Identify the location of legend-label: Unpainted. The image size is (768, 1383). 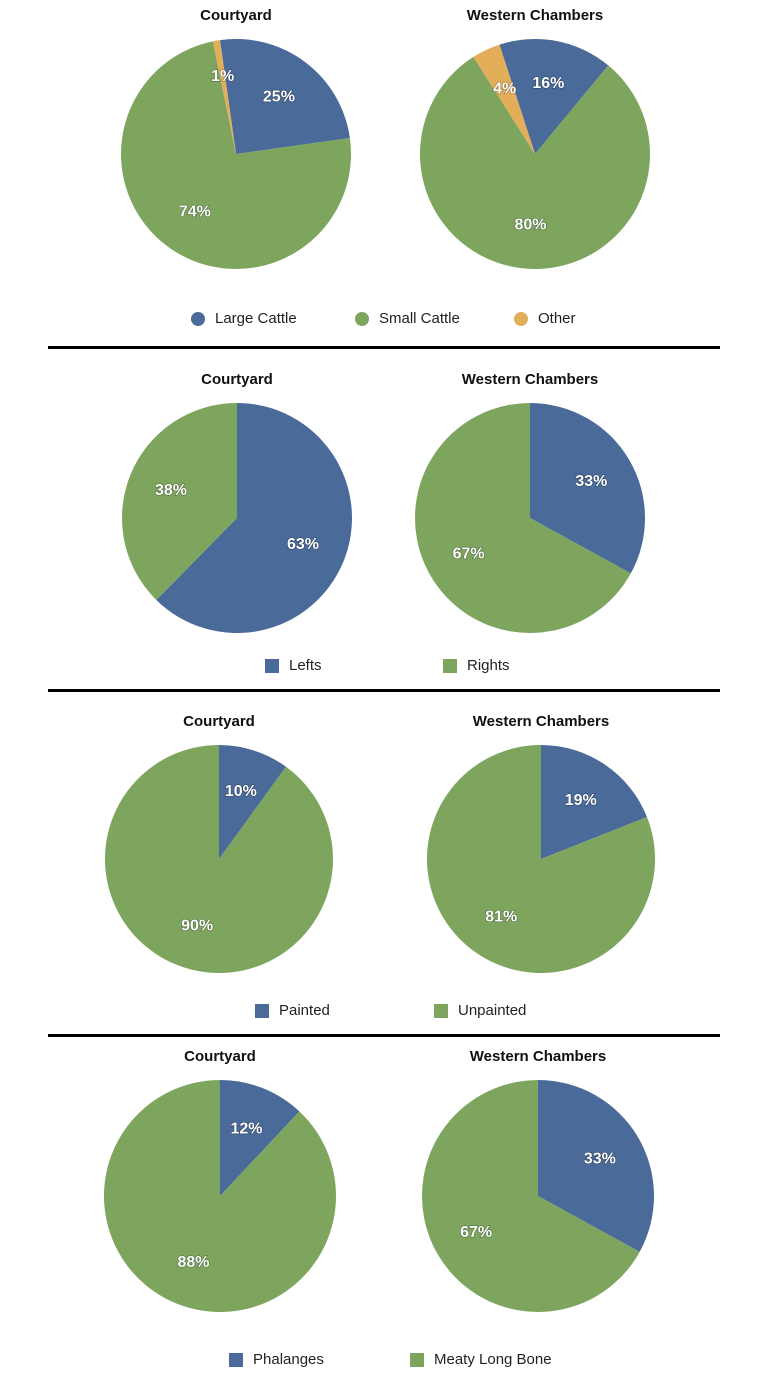
(492, 1010).